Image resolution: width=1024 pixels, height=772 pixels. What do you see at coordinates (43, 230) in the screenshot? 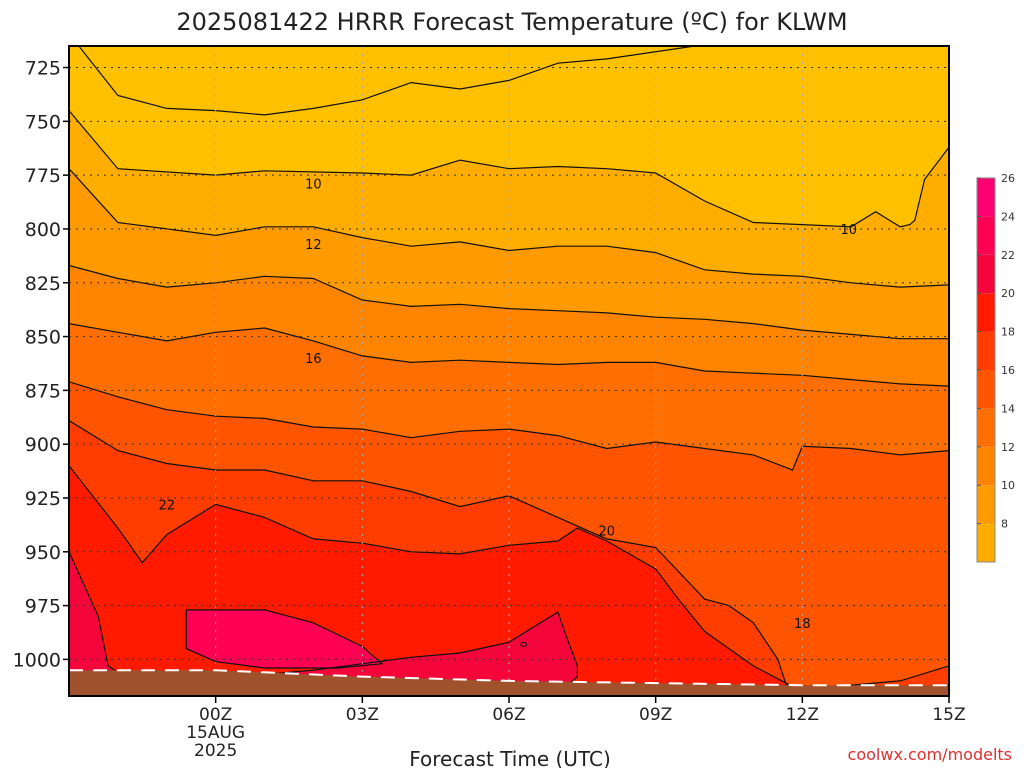
I see `y-tick-label: 800` at bounding box center [43, 230].